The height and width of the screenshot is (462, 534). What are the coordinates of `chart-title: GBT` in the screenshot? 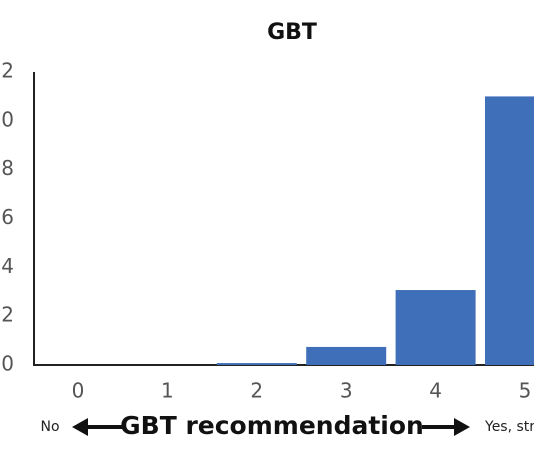 It's located at (292, 32).